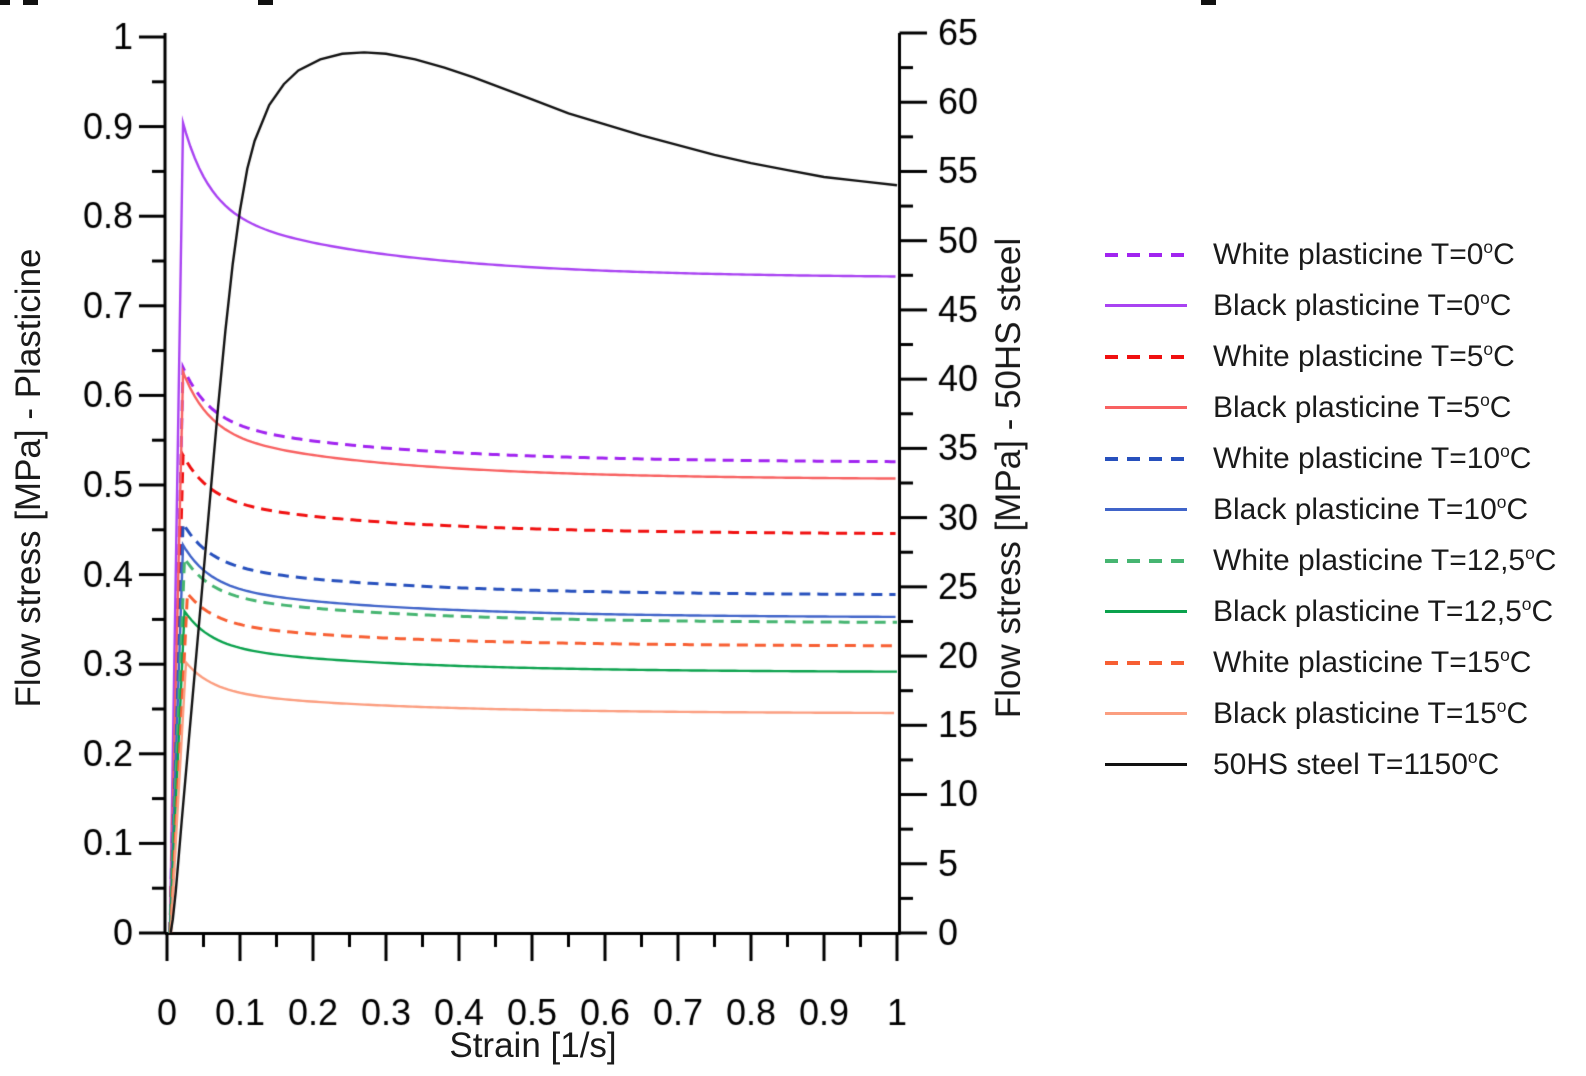 This screenshot has height=1076, width=1586. I want to click on legend-item: 50HS steel T=1150oC, so click(1330, 764).